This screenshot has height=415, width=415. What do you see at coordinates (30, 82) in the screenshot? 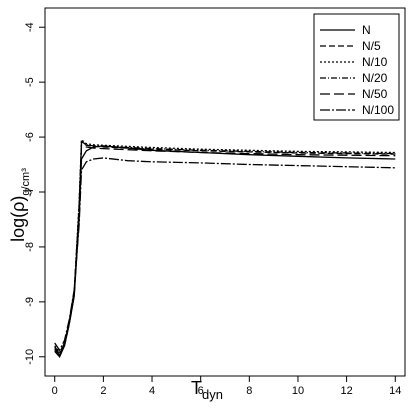
I see `y-tick-label: -5` at bounding box center [30, 82].